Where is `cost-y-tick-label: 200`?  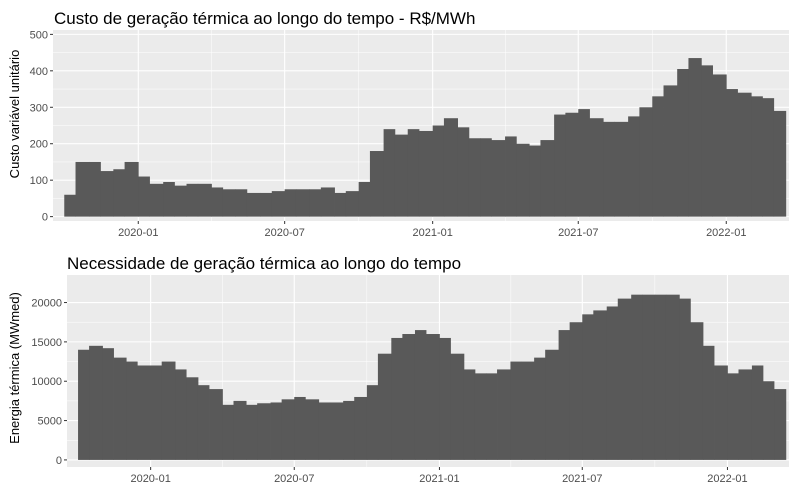 cost-y-tick-label: 200 is located at coordinates (39, 145).